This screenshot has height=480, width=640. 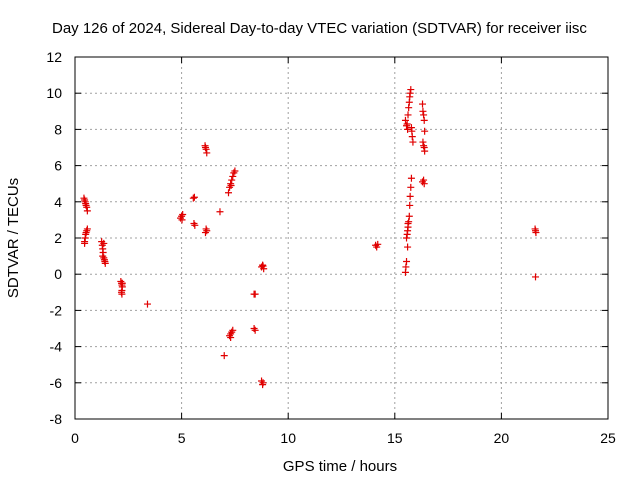 I want to click on x-tick-label: 10, so click(x=288, y=438).